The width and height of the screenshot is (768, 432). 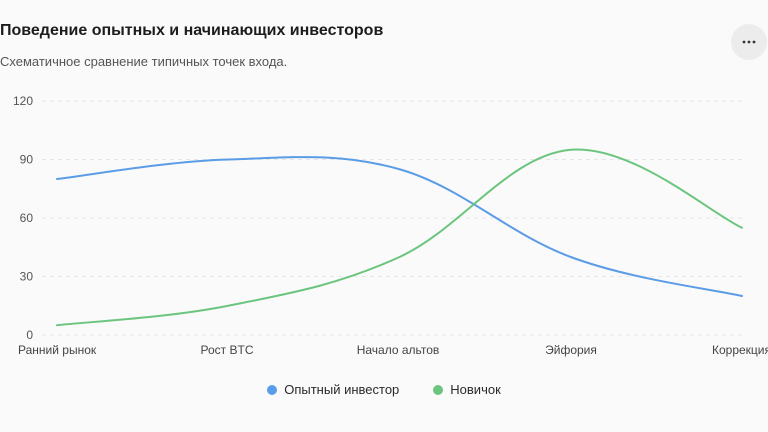 I want to click on more-horizontal-icon, so click(x=749, y=42).